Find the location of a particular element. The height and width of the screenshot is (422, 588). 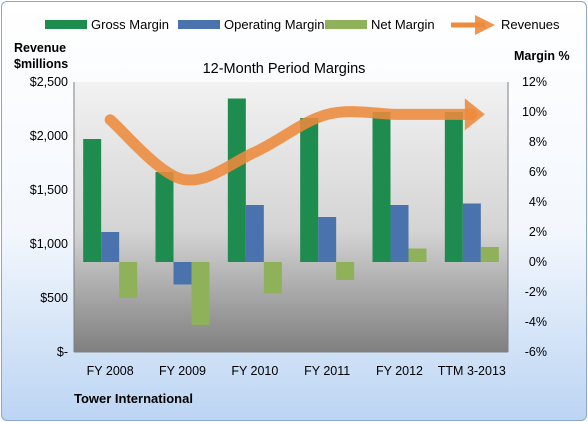

legend-swatch-operating-margin is located at coordinates (199, 24).